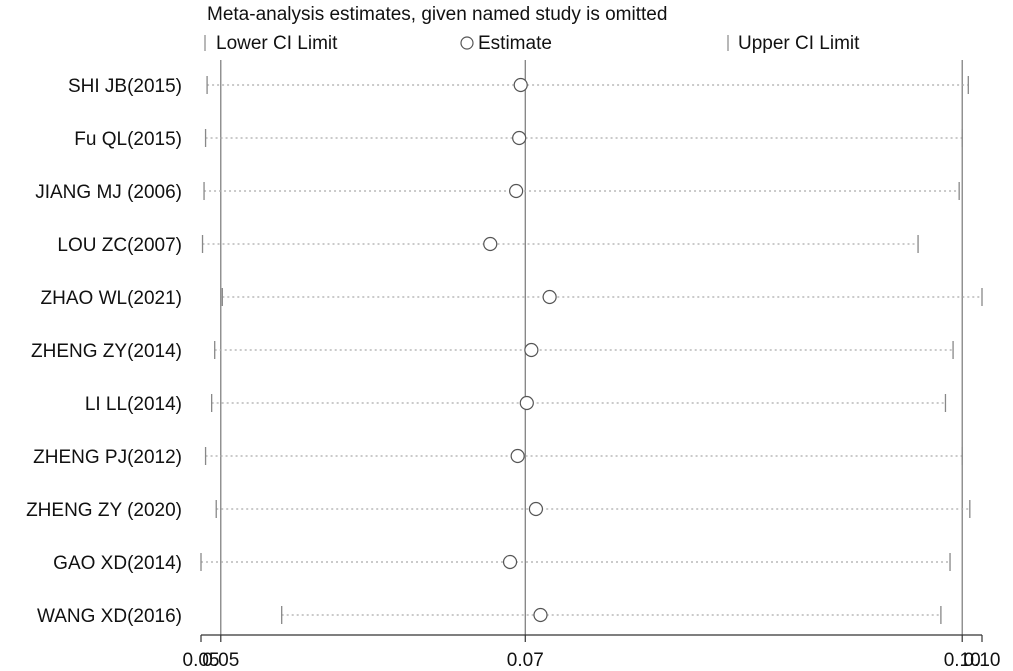 Image resolution: width=1013 pixels, height=671 pixels. Describe the element at coordinates (128, 139) in the screenshot. I see `study-label: Fu QL(2015)` at that location.